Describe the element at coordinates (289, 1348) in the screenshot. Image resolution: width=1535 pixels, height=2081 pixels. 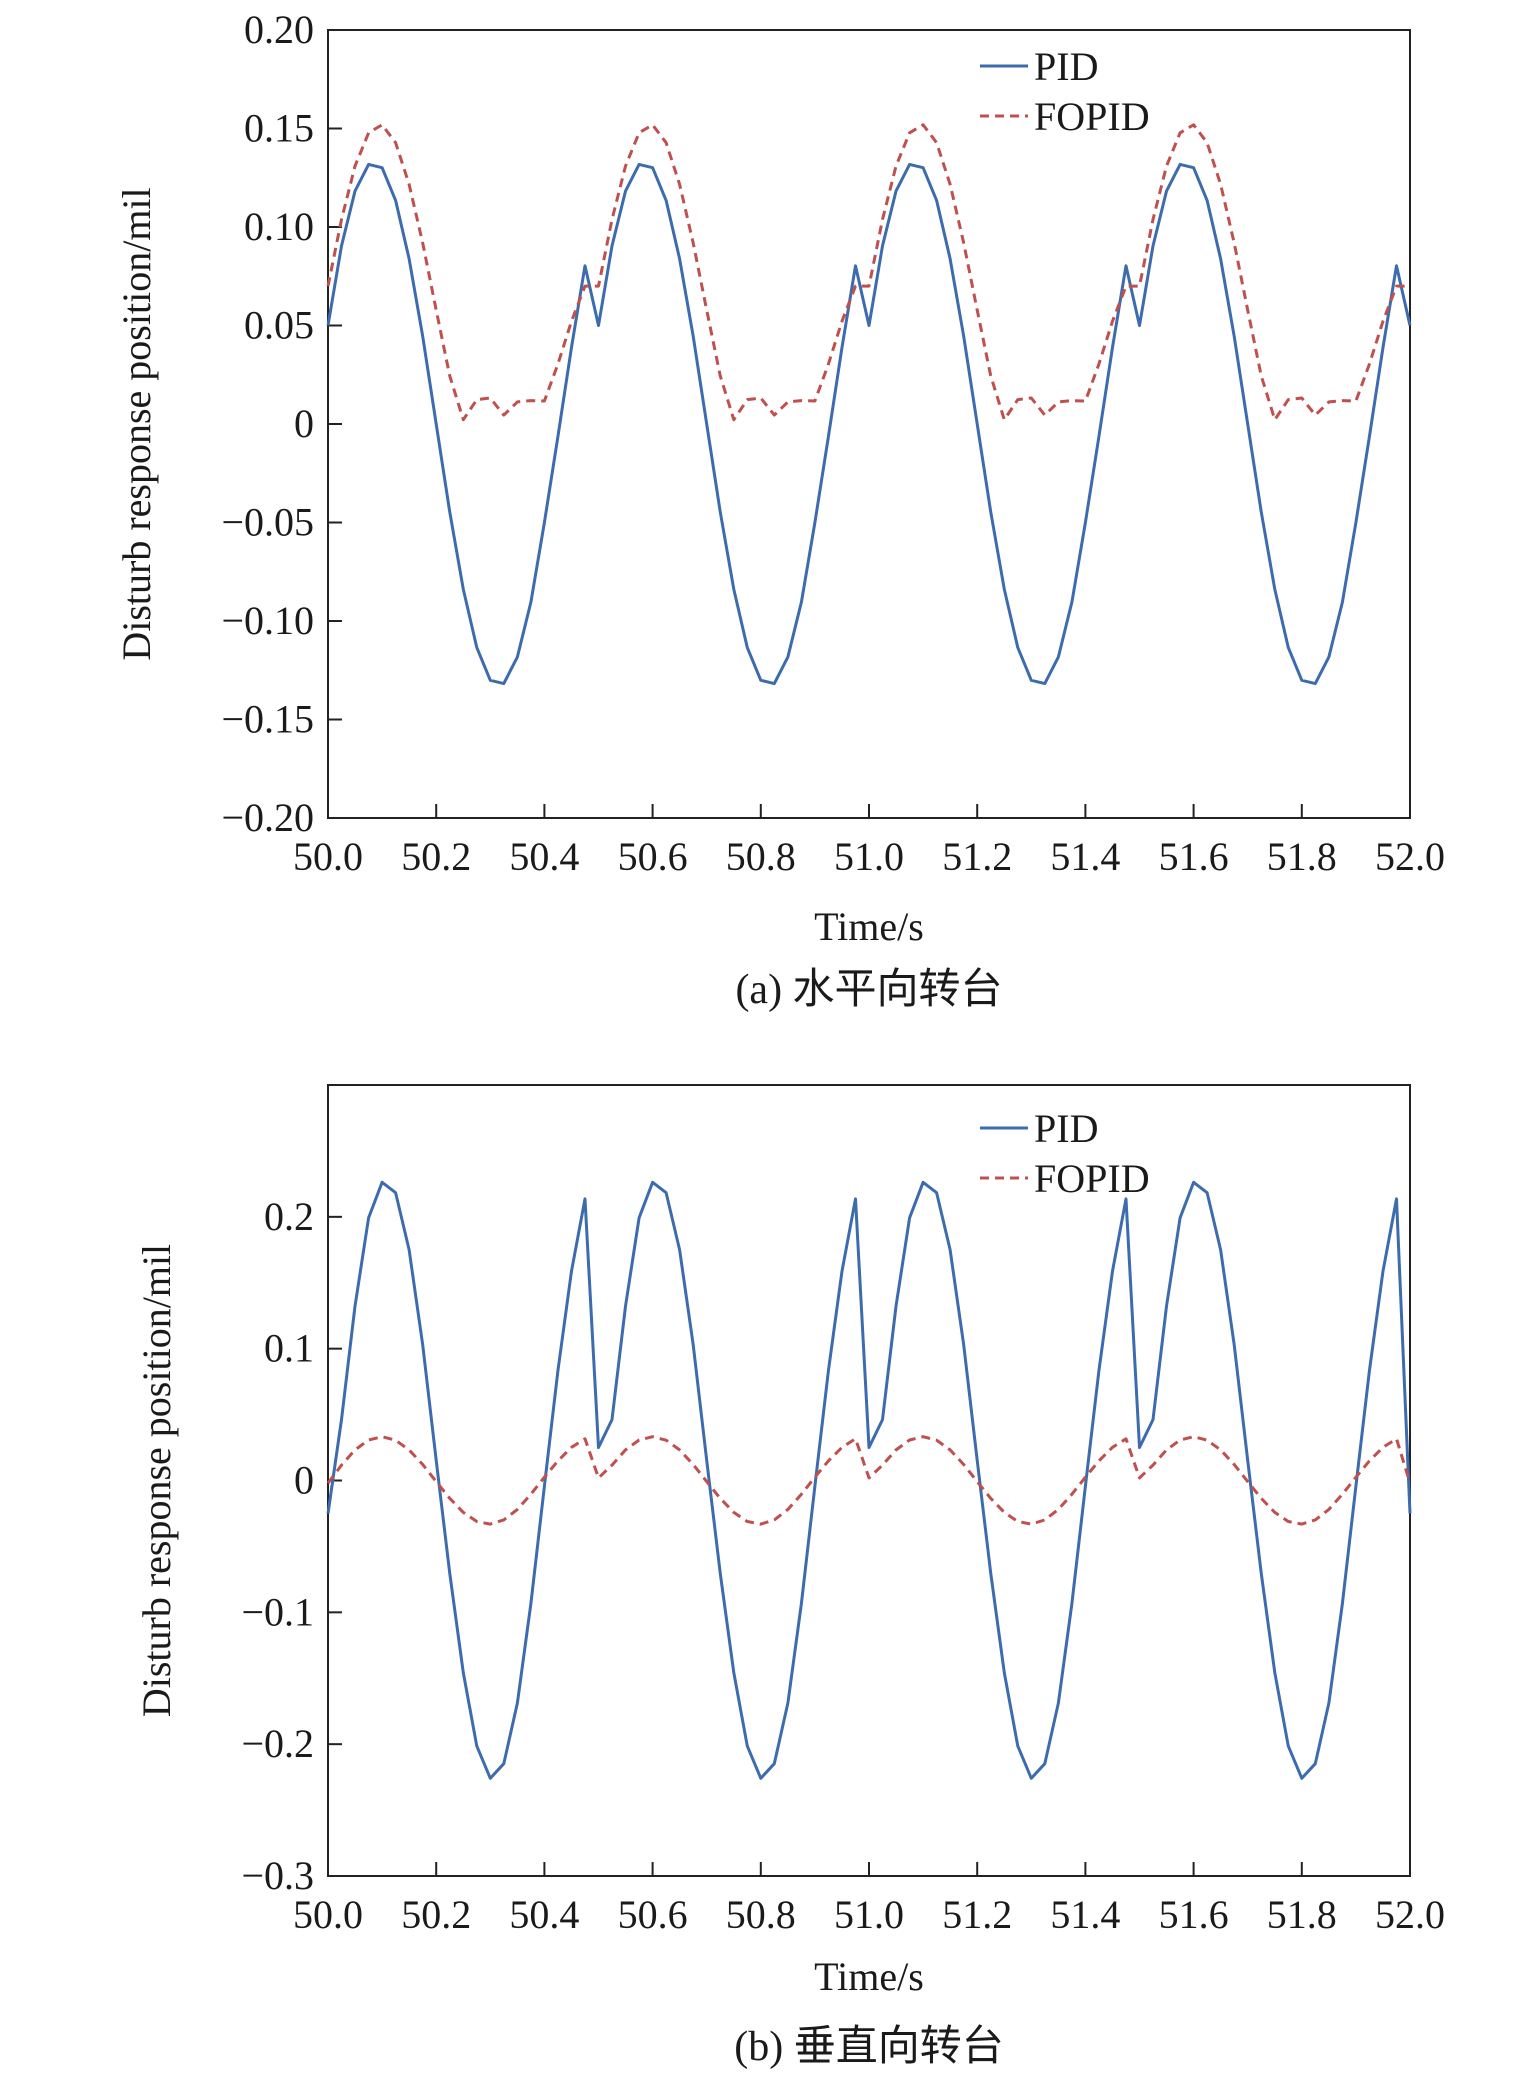
I see `y-tick-label: 0.1` at that location.